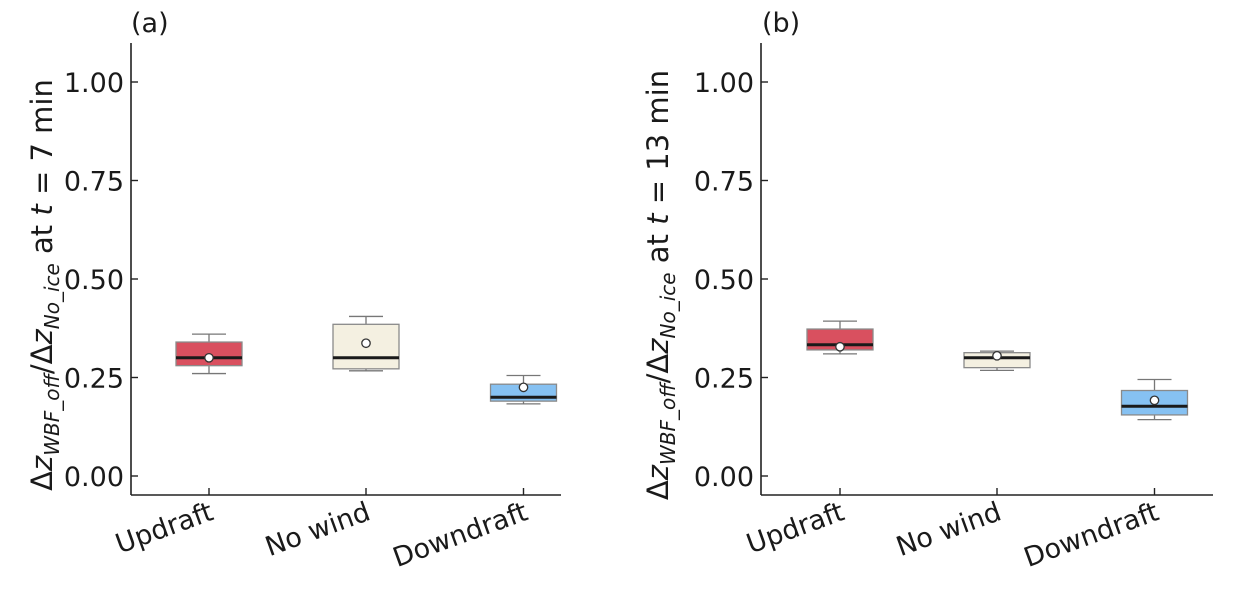 The width and height of the screenshot is (1244, 596). I want to click on y-axis-label: ΔzWBF_off/ΔzNo_ice at t = 7 min, so click(44, 285).